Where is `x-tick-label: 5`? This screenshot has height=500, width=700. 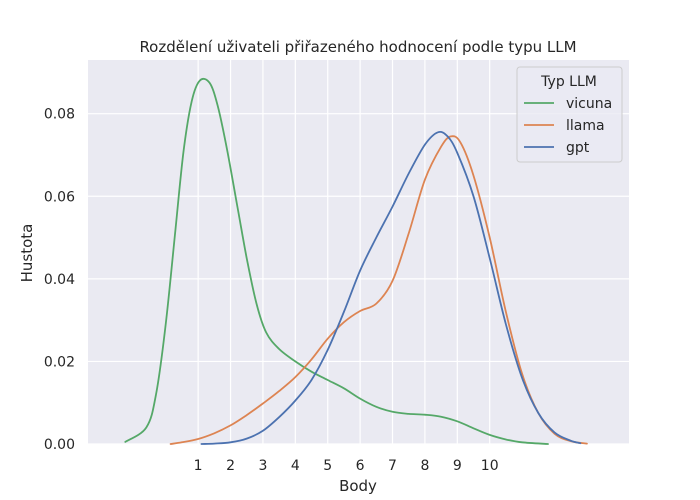
x-tick-label: 5 is located at coordinates (327, 466).